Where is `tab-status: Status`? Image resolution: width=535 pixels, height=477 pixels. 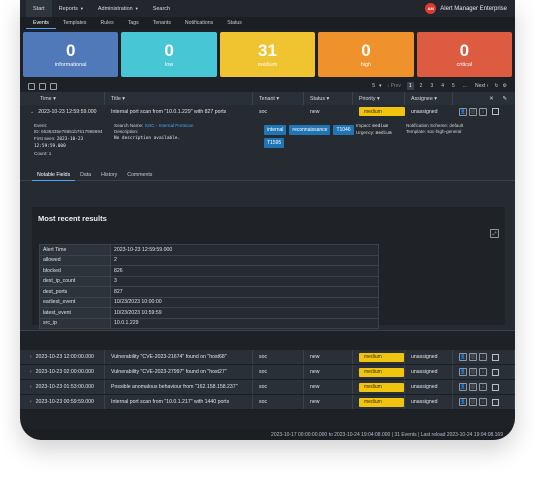 tab-status: Status is located at coordinates (234, 23).